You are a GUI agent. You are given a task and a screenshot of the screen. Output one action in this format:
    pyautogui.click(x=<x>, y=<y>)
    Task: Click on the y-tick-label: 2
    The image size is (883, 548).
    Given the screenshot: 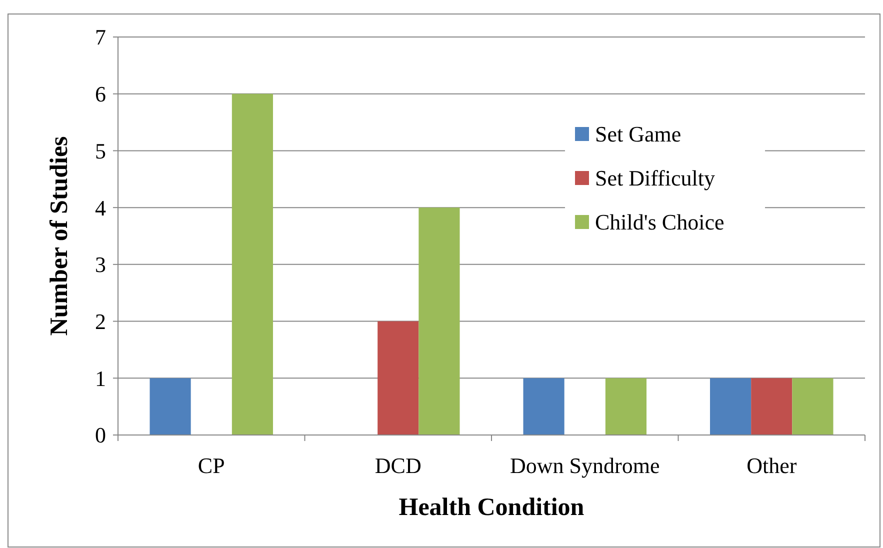 What is the action you would take?
    pyautogui.click(x=100, y=321)
    